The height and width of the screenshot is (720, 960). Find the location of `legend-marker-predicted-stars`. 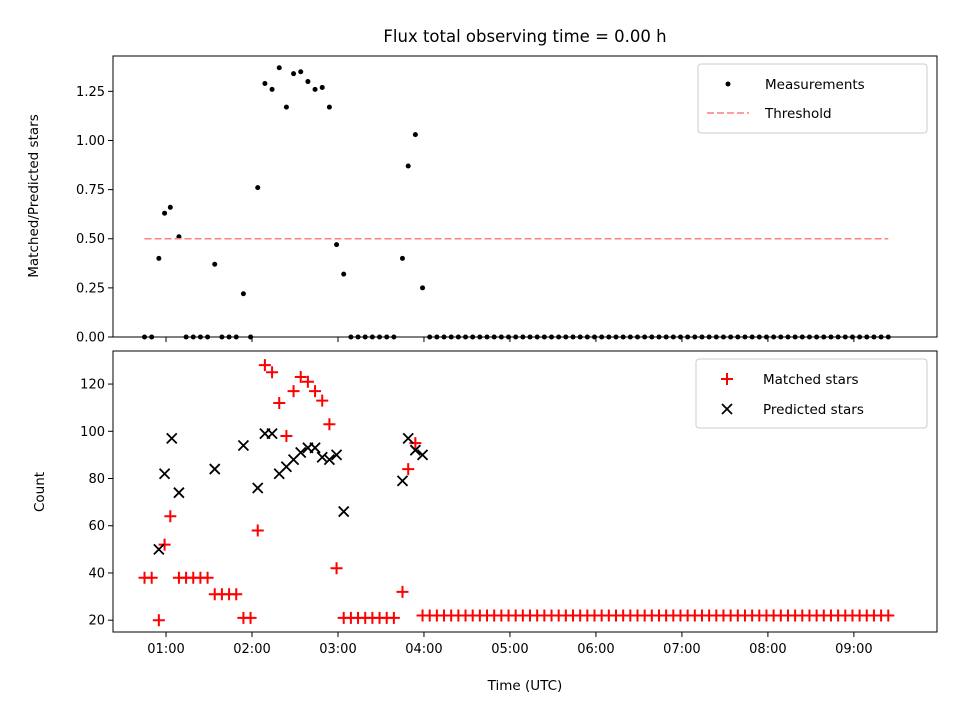

legend-marker-predicted-stars is located at coordinates (727, 409).